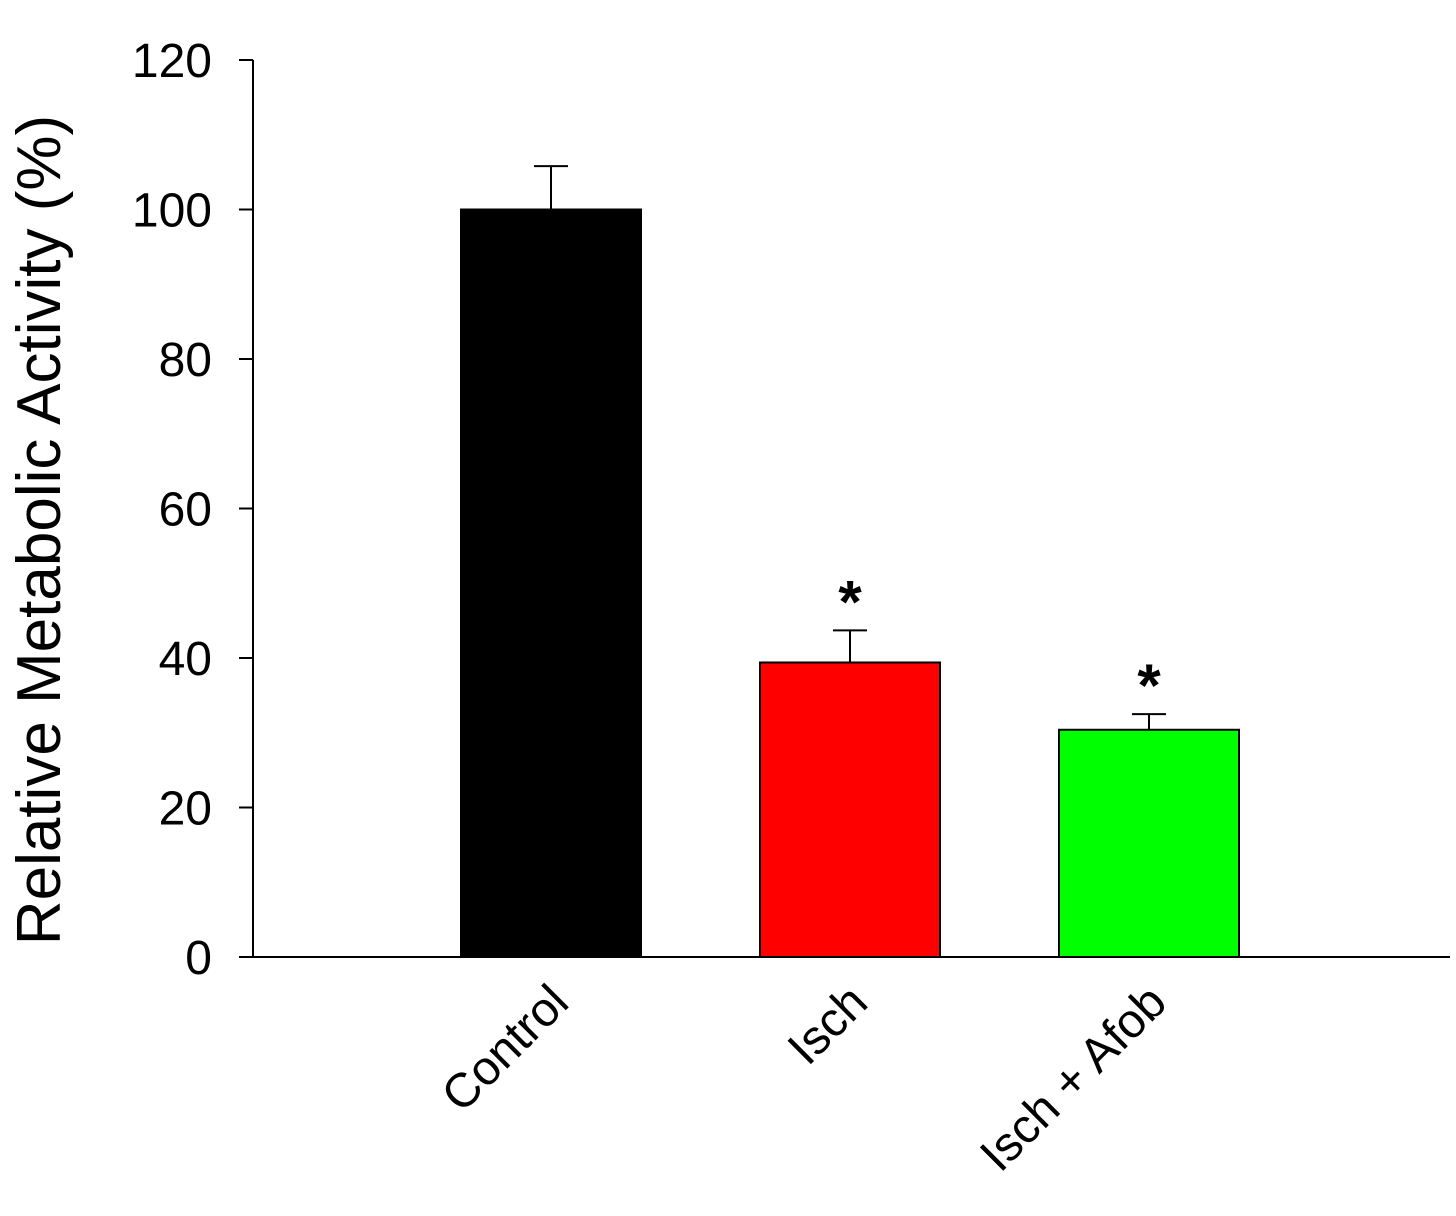 The width and height of the screenshot is (1456, 1216). What do you see at coordinates (39, 530) in the screenshot?
I see `y-axis-label: Relative Metabolic Activity (%)` at bounding box center [39, 530].